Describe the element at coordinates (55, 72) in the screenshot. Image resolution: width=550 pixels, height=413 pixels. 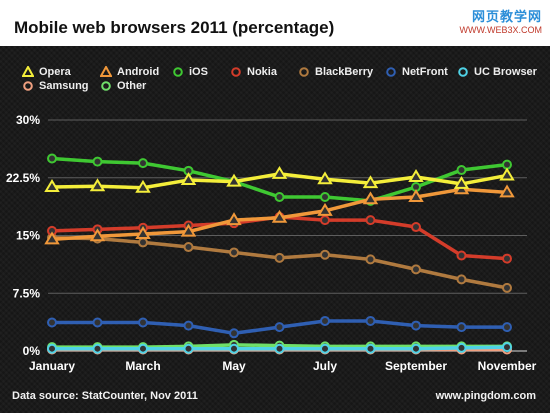
I see `legend-label: Opera` at that location.